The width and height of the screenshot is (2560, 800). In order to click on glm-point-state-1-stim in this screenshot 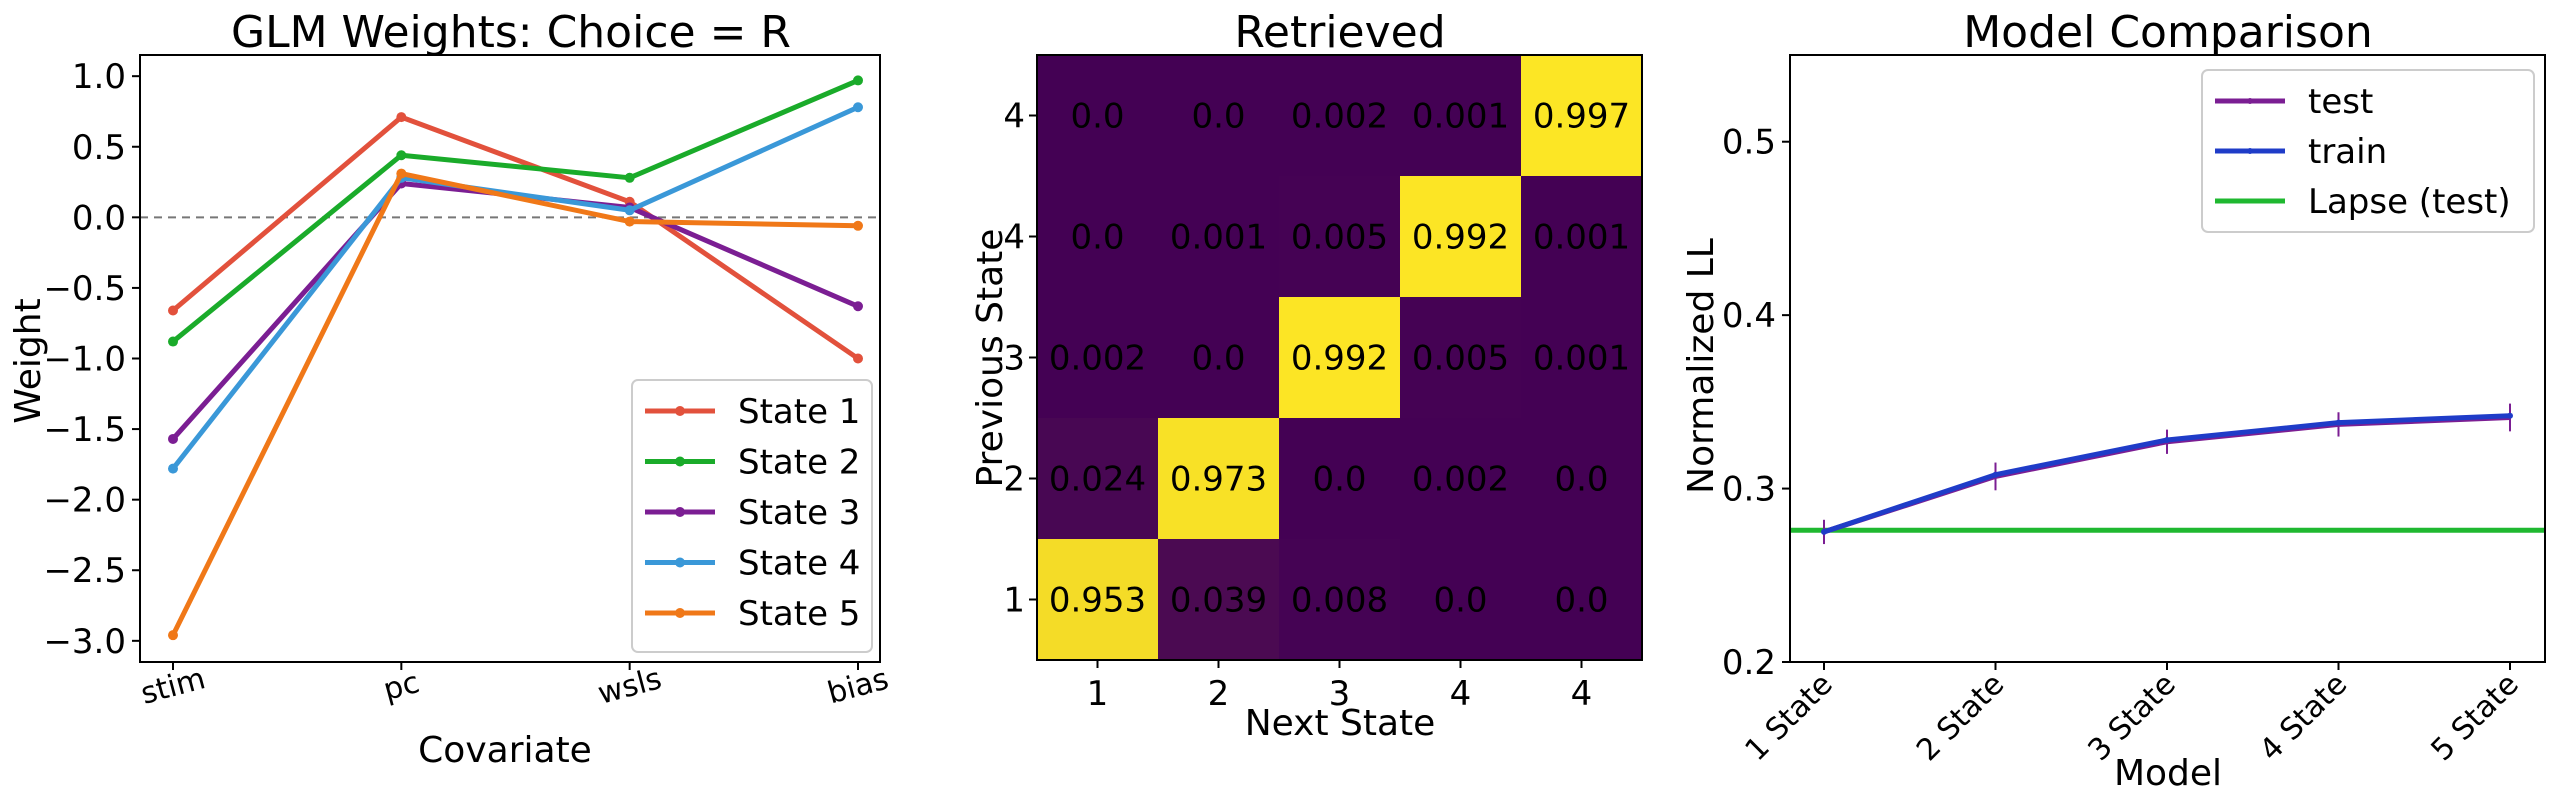, I will do `click(173, 310)`.